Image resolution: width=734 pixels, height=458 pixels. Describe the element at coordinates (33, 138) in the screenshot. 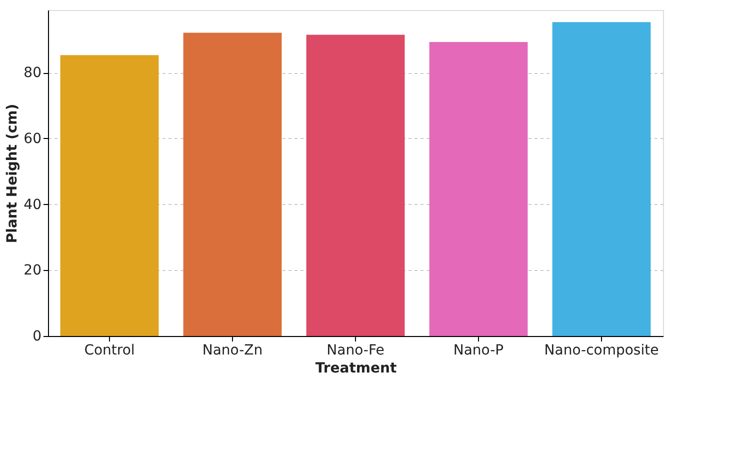

I see `y-tick-label: 60` at that location.